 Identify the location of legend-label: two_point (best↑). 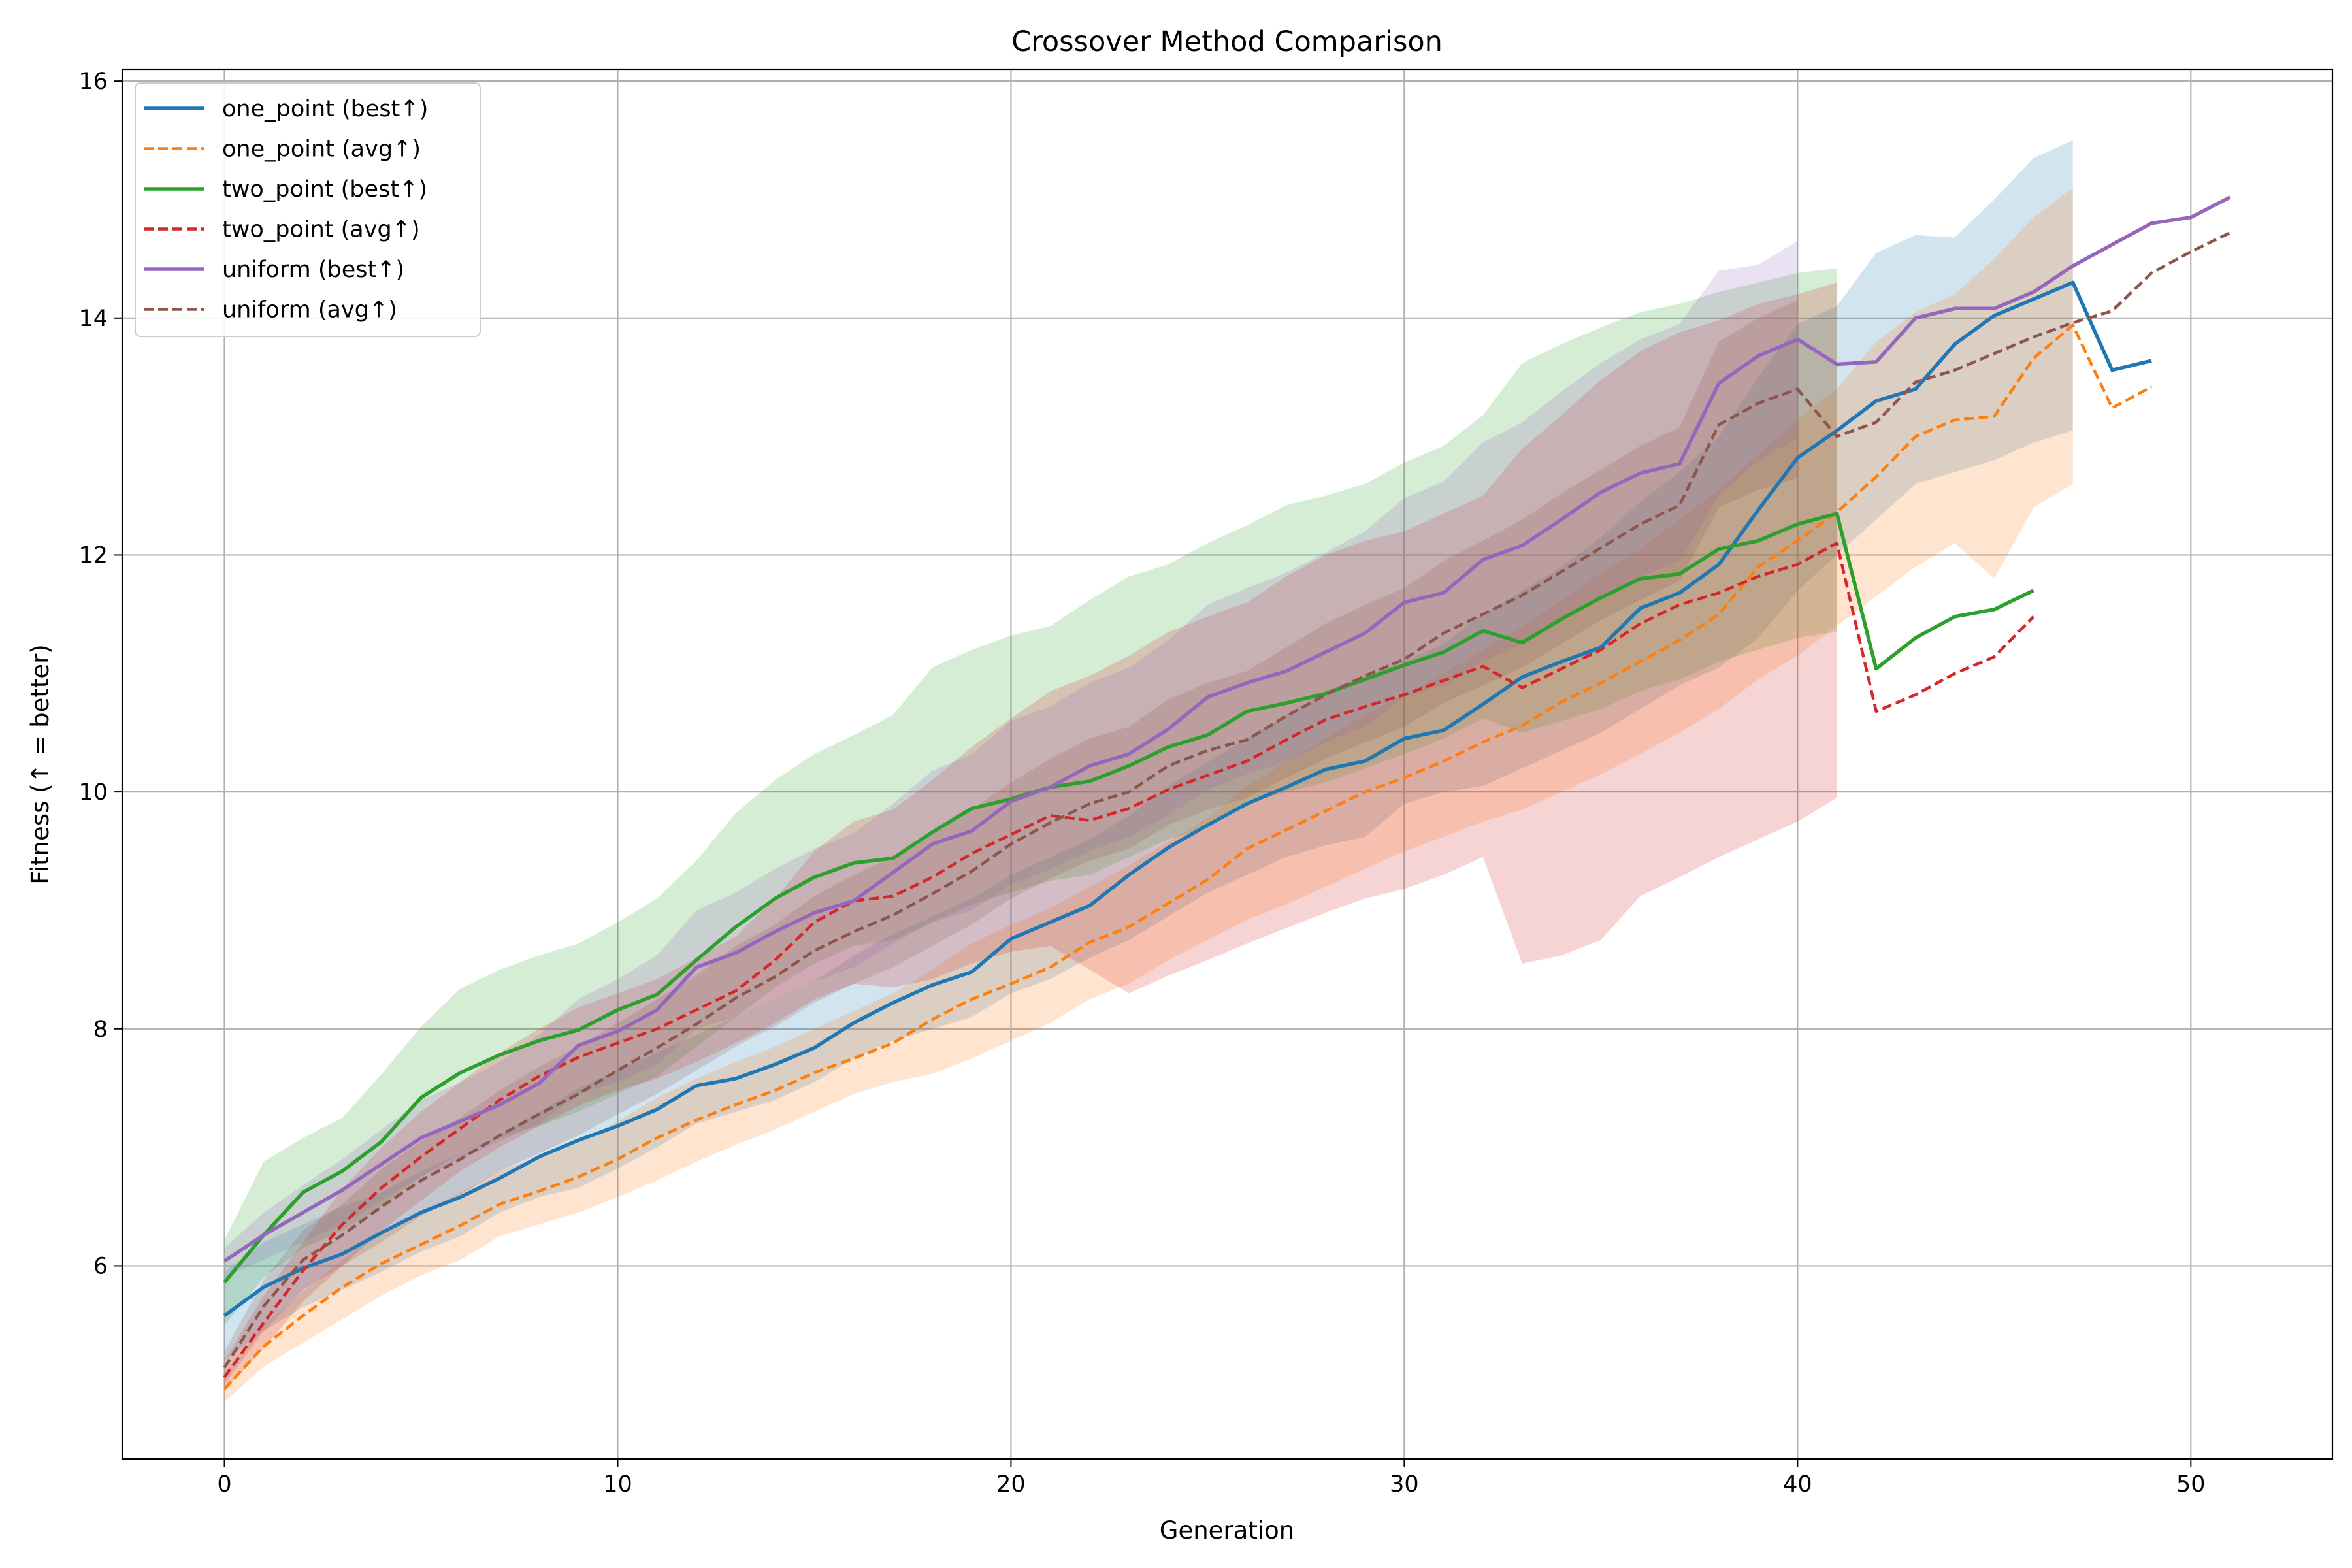
(324, 189).